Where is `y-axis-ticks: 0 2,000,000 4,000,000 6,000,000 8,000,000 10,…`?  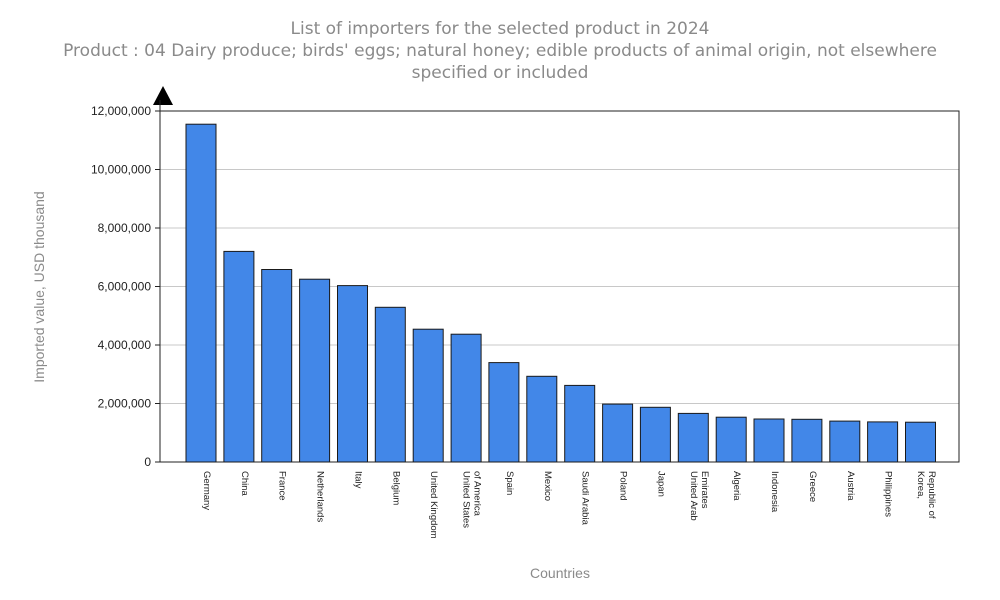 y-axis-ticks: 0 2,000,000 4,000,000 6,000,000 8,000,000 10,… is located at coordinates (125, 286).